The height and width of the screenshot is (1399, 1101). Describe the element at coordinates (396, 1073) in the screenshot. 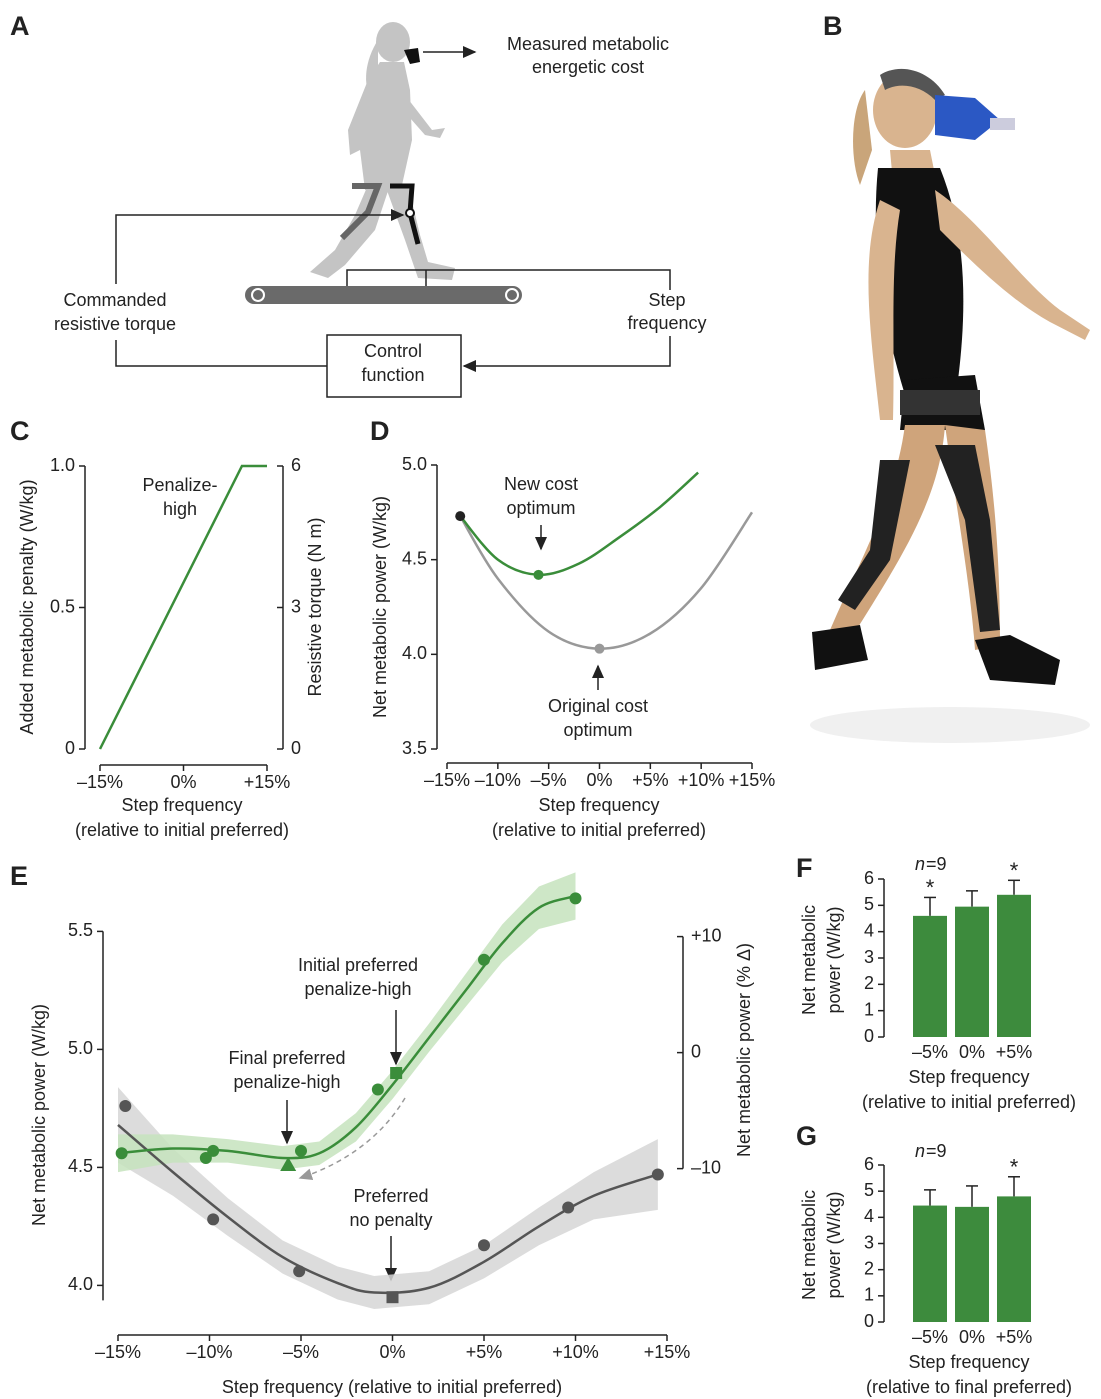

I see `marker-square` at that location.